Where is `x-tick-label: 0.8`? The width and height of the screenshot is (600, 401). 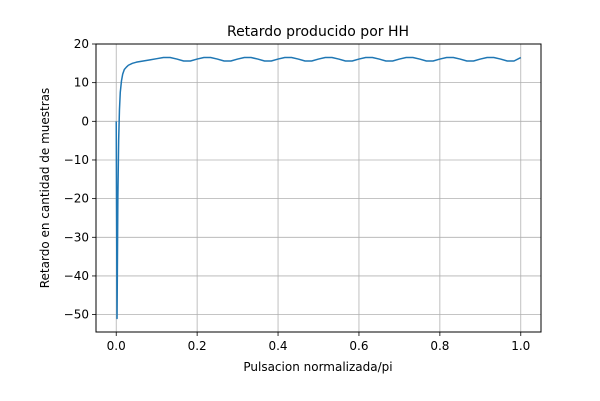
x-tick-label: 0.8 is located at coordinates (439, 346).